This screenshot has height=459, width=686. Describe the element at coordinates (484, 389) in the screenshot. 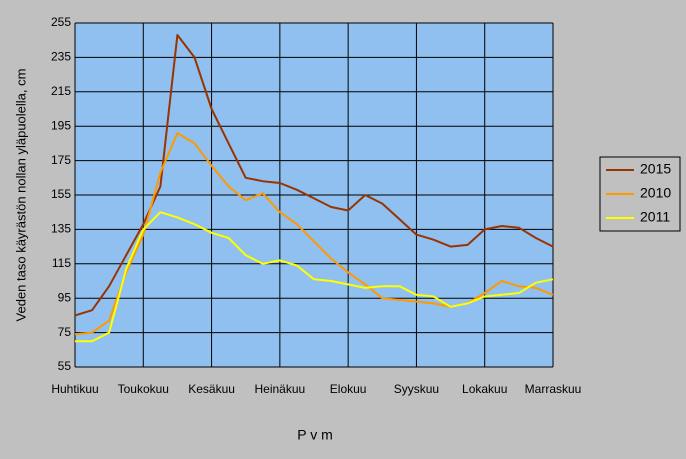

I see `x-tick-label: Lokakuu` at that location.